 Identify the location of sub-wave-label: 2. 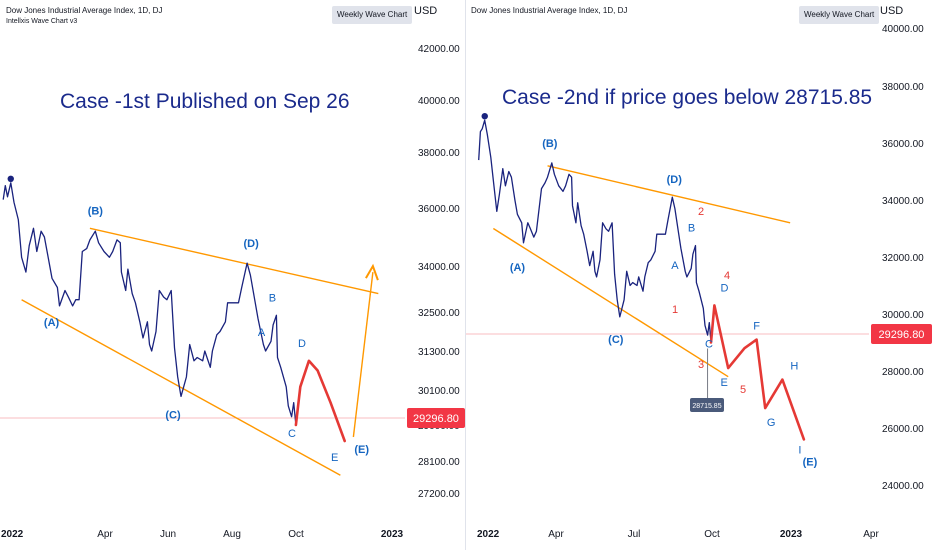
(701, 212).